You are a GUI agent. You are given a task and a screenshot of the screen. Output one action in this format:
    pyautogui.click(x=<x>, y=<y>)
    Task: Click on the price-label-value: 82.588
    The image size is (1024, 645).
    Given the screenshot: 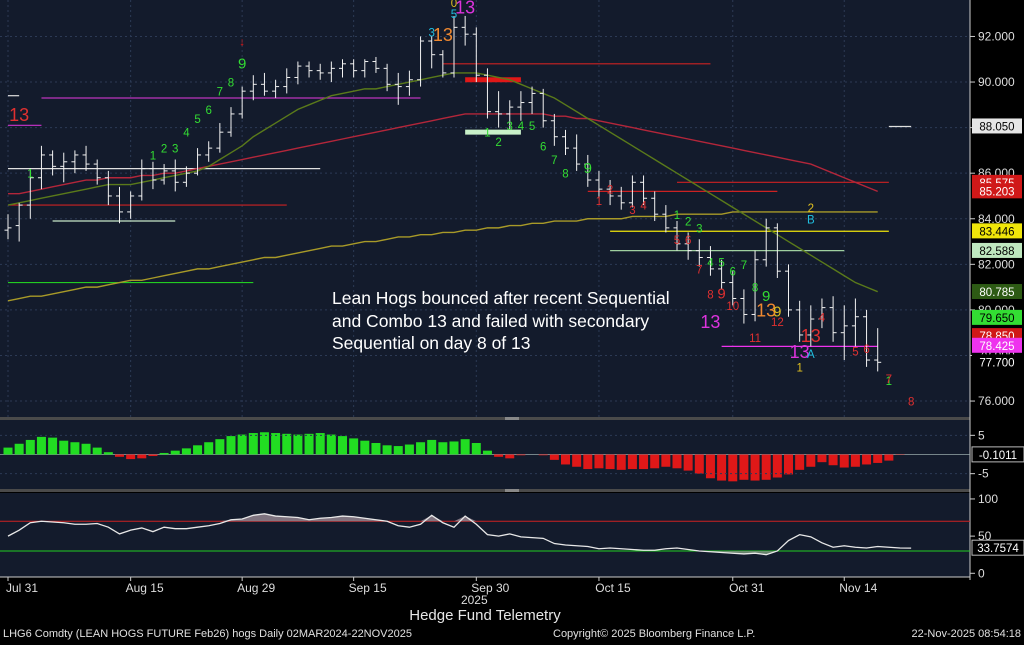 What is the action you would take?
    pyautogui.click(x=996, y=252)
    